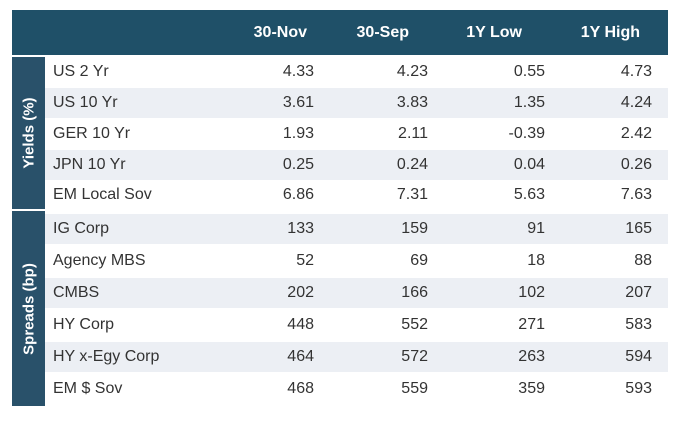 The height and width of the screenshot is (427, 685). What do you see at coordinates (356, 103) in the screenshot?
I see `table-row: US 10 Yr 3.61 3.83 1.35 4.24` at bounding box center [356, 103].